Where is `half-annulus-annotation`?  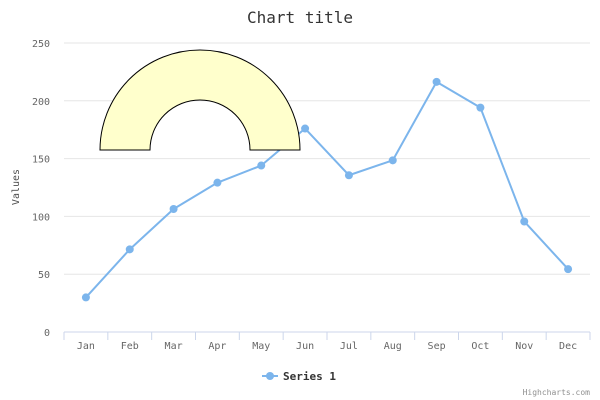 half-annulus-annotation is located at coordinates (200, 100).